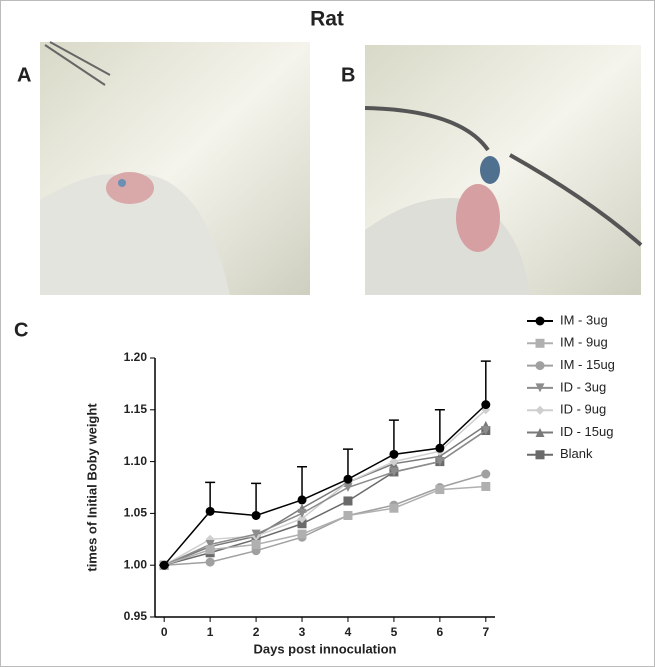 The width and height of the screenshot is (655, 667). Describe the element at coordinates (583, 409) in the screenshot. I see `legend-label: ID - 9ug` at that location.